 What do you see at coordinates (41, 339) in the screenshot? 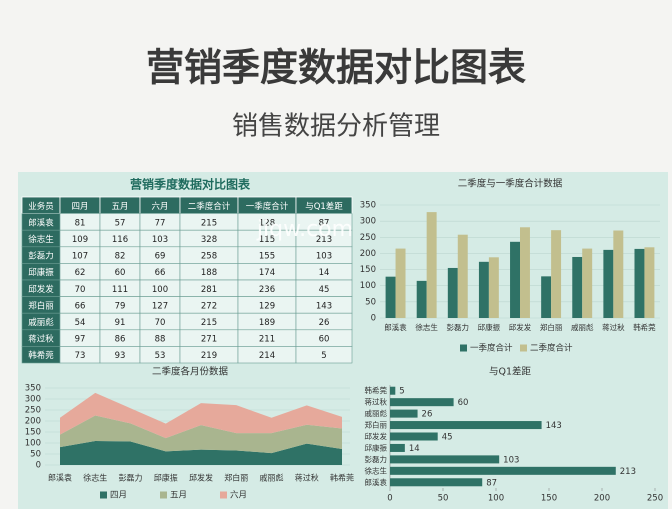
I see `table-cell-text: 蒋过秋` at bounding box center [41, 339].